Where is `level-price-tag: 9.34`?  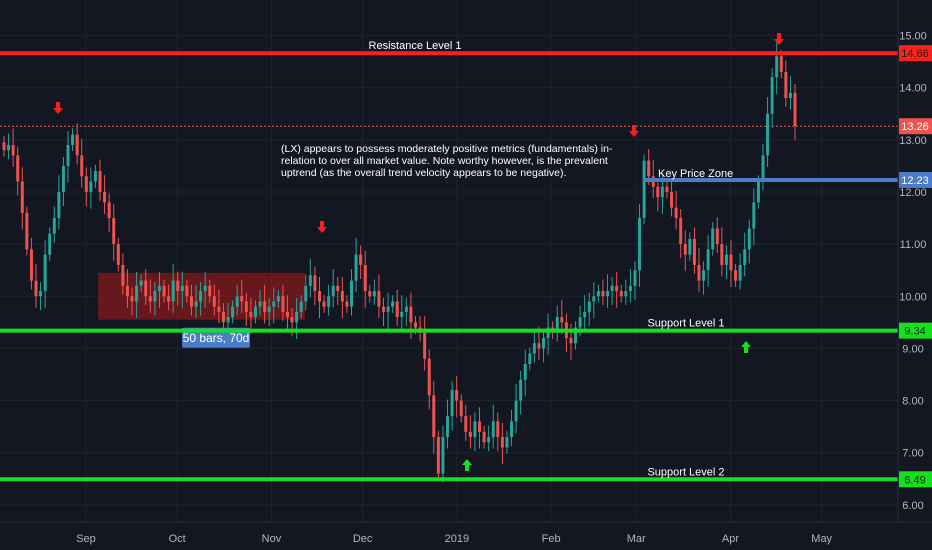 level-price-tag: 9.34 is located at coordinates (915, 330).